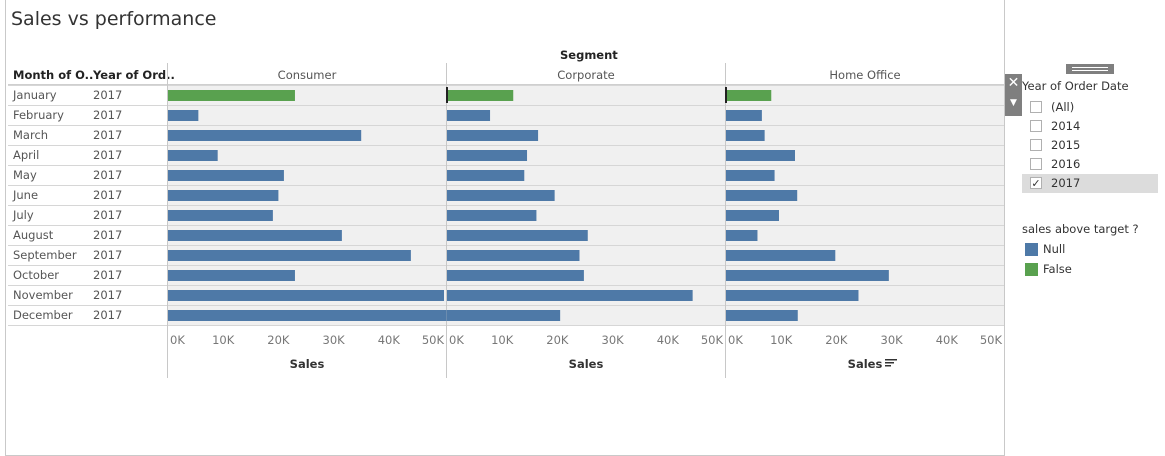 Image resolution: width=1165 pixels, height=456 pixels. Describe the element at coordinates (1090, 183) in the screenshot. I see `filter-item-2017: ✓ 2017` at that location.